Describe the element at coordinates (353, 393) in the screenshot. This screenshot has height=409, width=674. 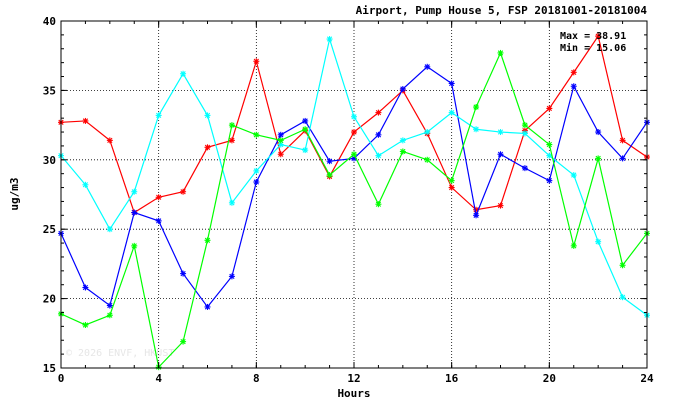
I see `x-axis-label: Hours` at that location.